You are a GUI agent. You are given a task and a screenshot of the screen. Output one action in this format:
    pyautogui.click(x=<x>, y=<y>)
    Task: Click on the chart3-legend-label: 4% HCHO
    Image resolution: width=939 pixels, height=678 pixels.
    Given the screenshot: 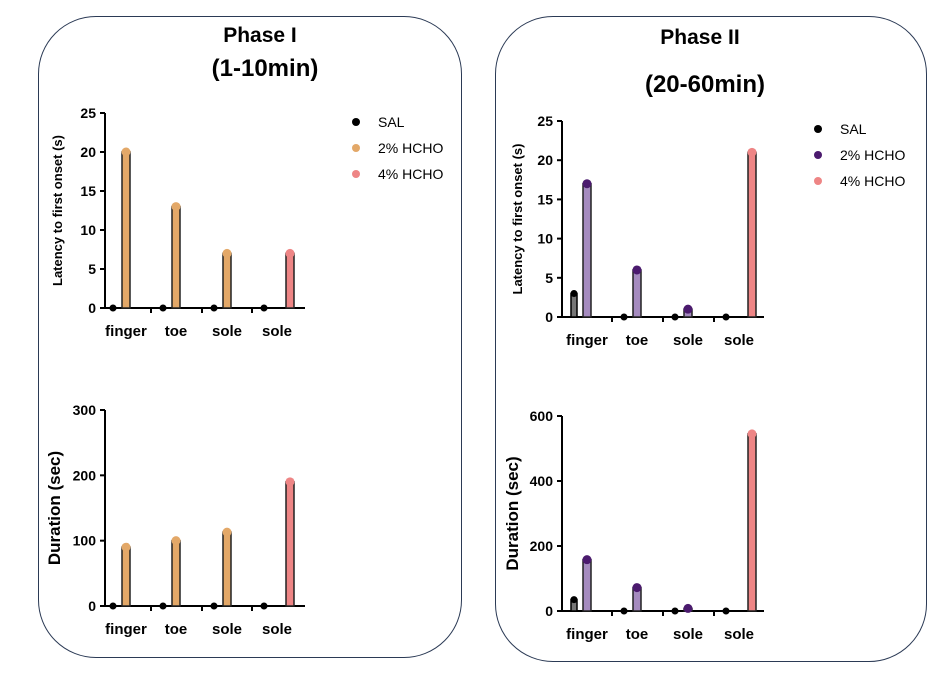 What is the action you would take?
    pyautogui.click(x=872, y=181)
    